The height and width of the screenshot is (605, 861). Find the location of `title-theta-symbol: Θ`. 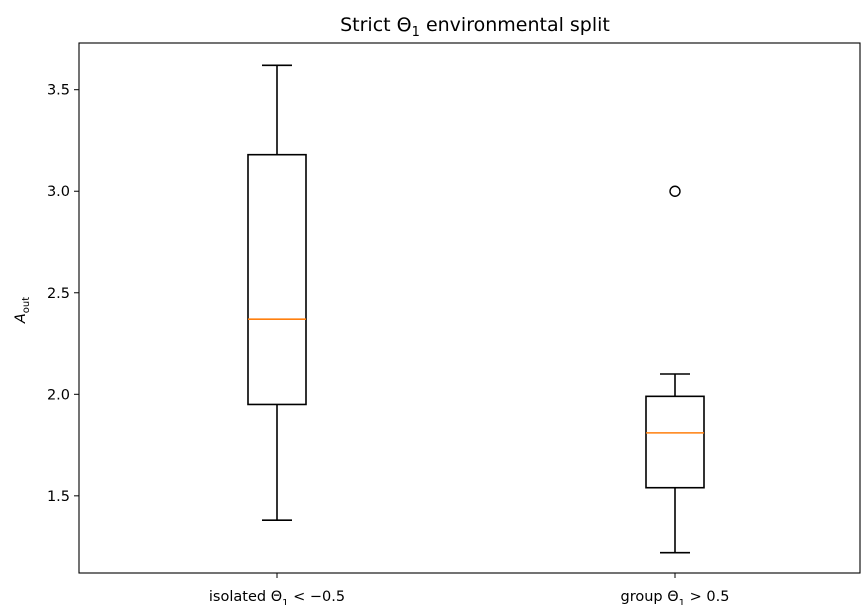

title-theta-symbol: Θ is located at coordinates (404, 25).